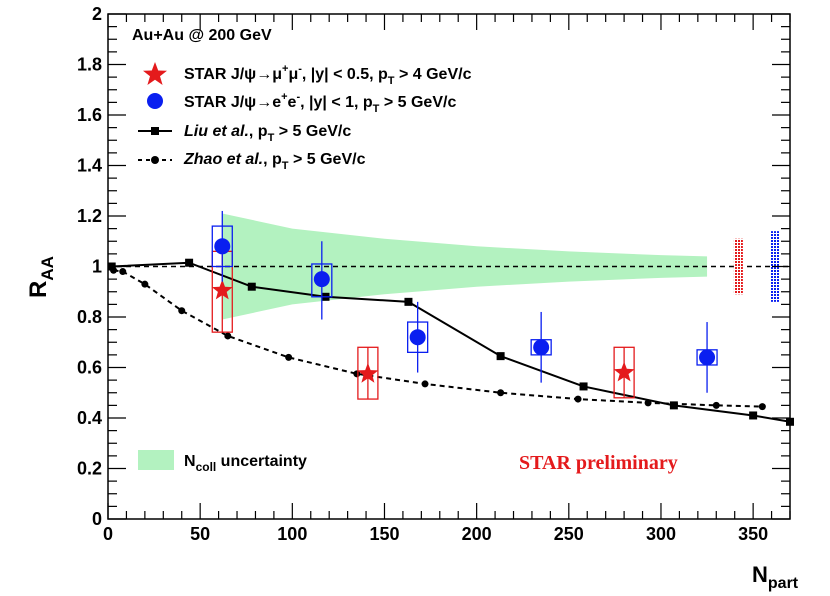  What do you see at coordinates (89, 115) in the screenshot?
I see `y-tick-label: 1.6` at bounding box center [89, 115].